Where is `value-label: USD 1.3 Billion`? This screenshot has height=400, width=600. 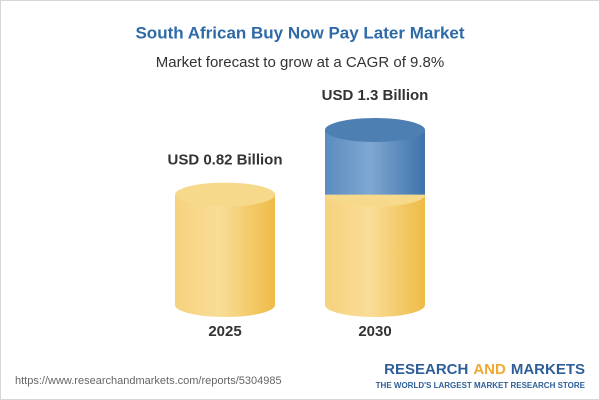 value-label: USD 1.3 Billion is located at coordinates (375, 95).